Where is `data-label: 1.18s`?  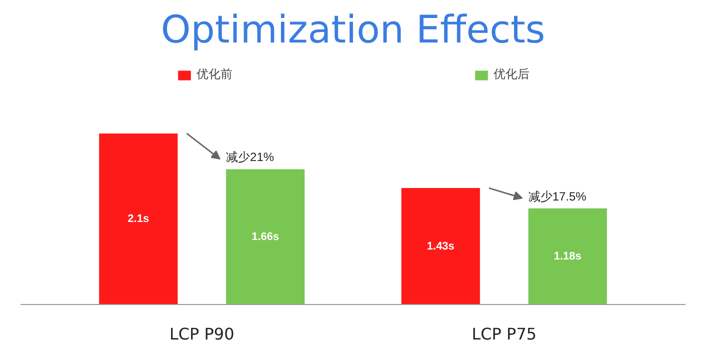 data-label: 1.18s is located at coordinates (568, 256).